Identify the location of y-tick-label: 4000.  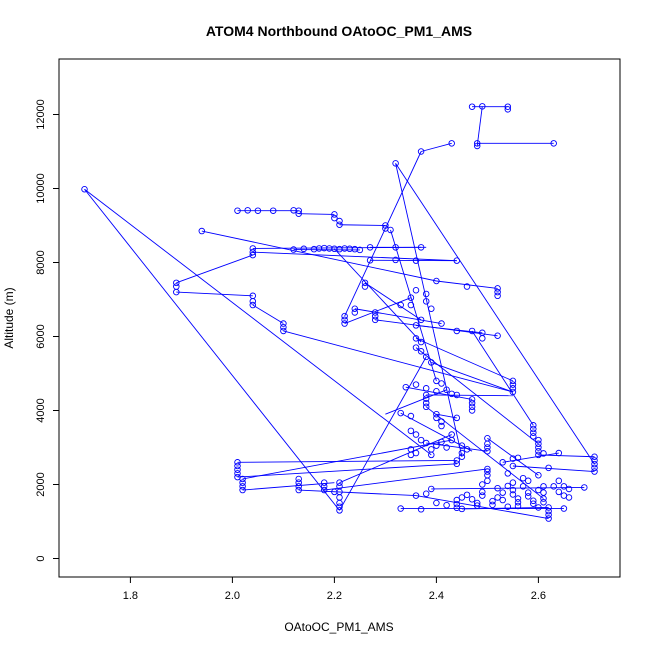
(41, 410).